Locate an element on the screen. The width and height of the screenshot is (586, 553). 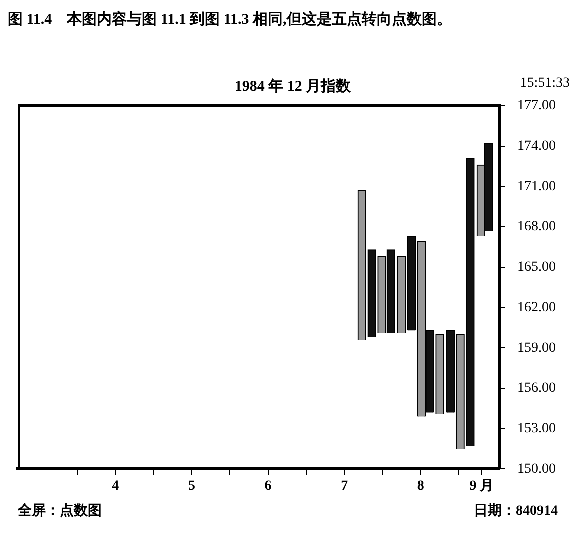
y-tick-label: 153.00 is located at coordinates (537, 429).